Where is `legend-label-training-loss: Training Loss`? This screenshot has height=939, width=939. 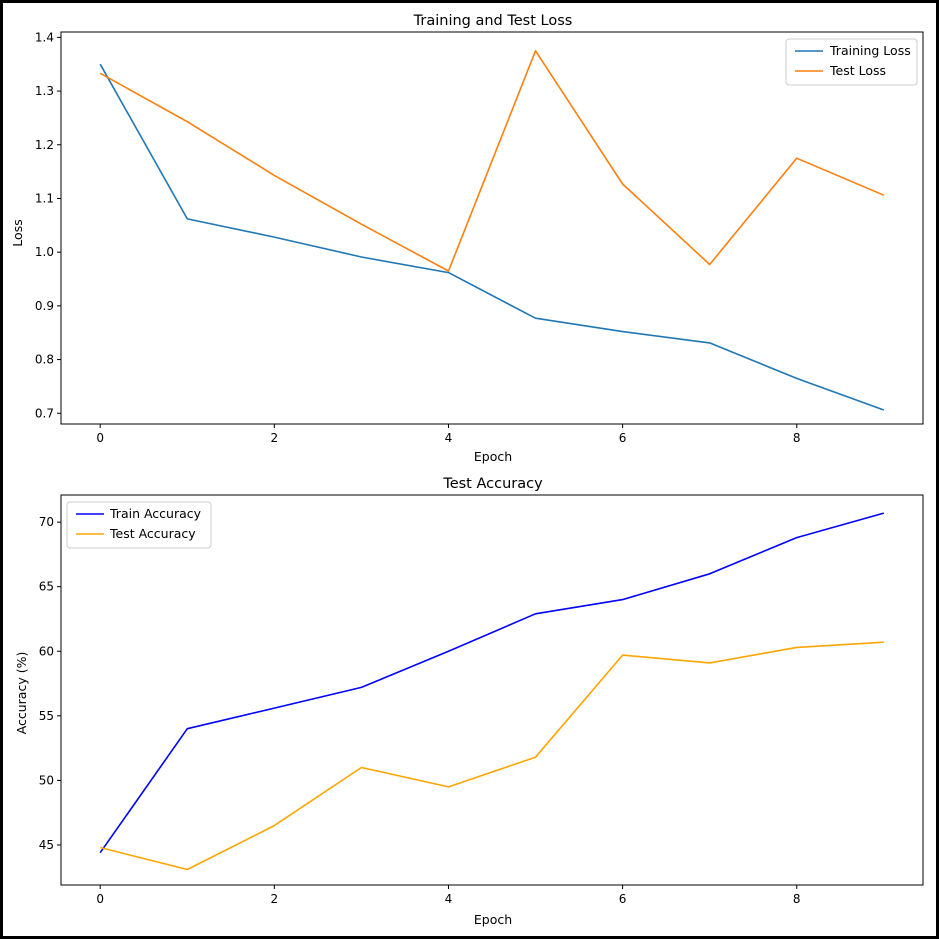
legend-label-training-loss: Training Loss is located at coordinates (870, 50).